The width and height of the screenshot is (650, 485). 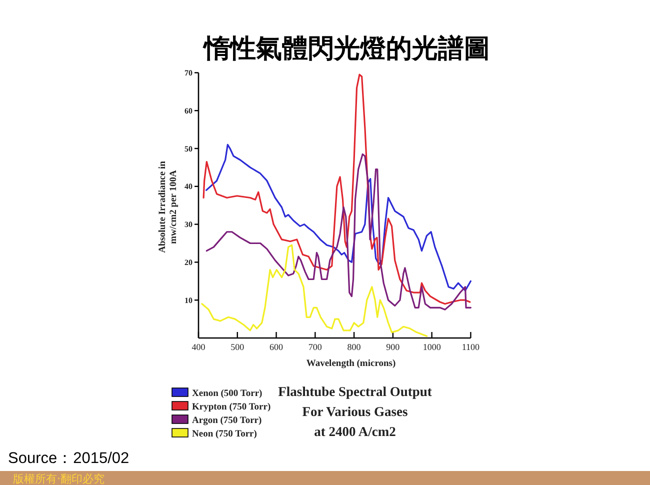 I want to click on legend-label: Krypton (750 Torr), so click(x=231, y=407).